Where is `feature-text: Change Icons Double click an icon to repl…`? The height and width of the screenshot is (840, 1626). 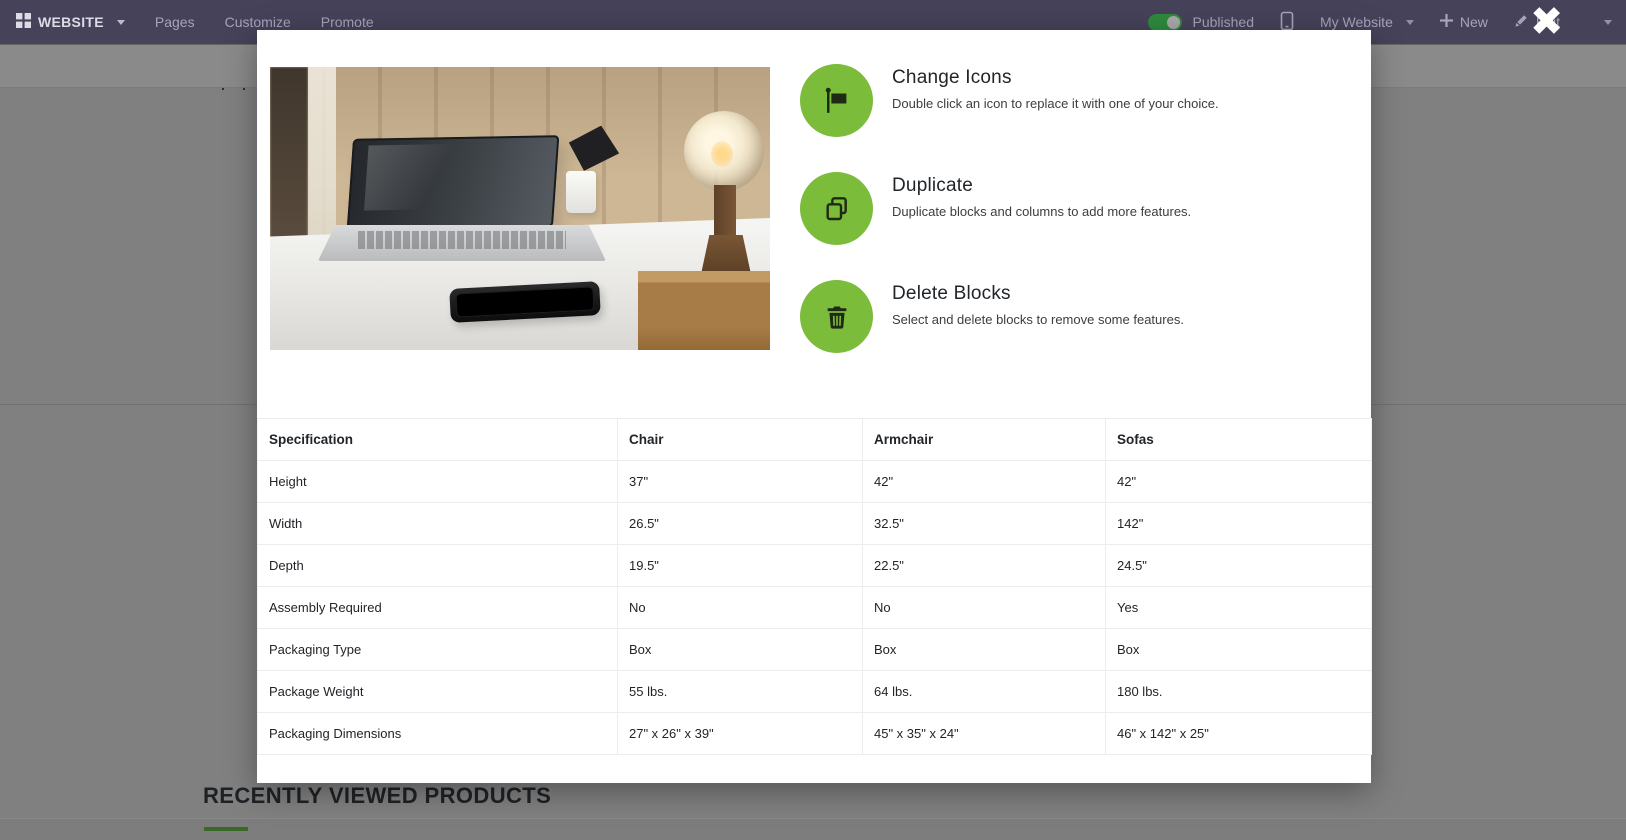 feature-text: Change Icons Double click an icon to repl… is located at coordinates (1055, 100).